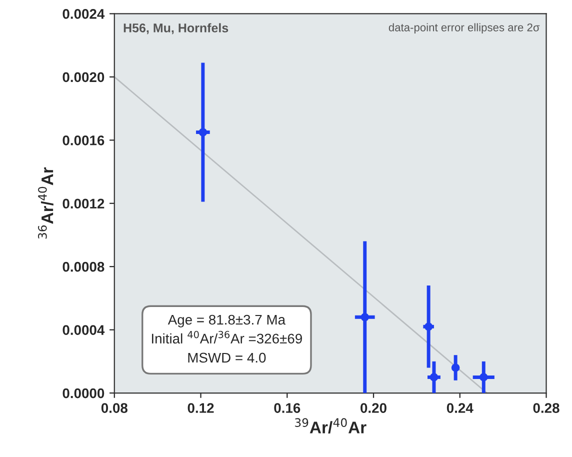 This screenshot has width=572, height=457. What do you see at coordinates (83, 267) in the screenshot?
I see `y-tick-label: 0.0008` at bounding box center [83, 267].